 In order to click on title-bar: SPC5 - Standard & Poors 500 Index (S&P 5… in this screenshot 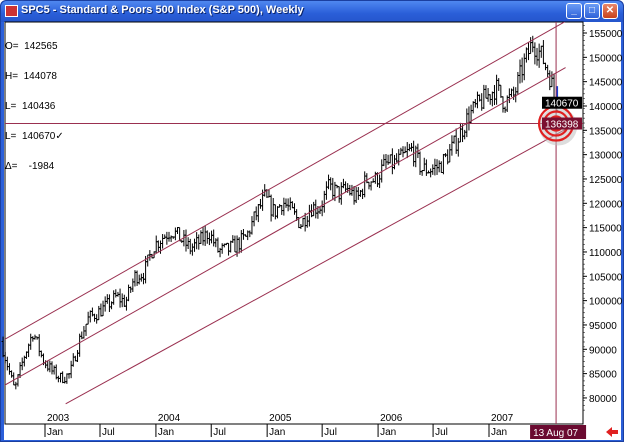, I will do `click(312, 11)`.